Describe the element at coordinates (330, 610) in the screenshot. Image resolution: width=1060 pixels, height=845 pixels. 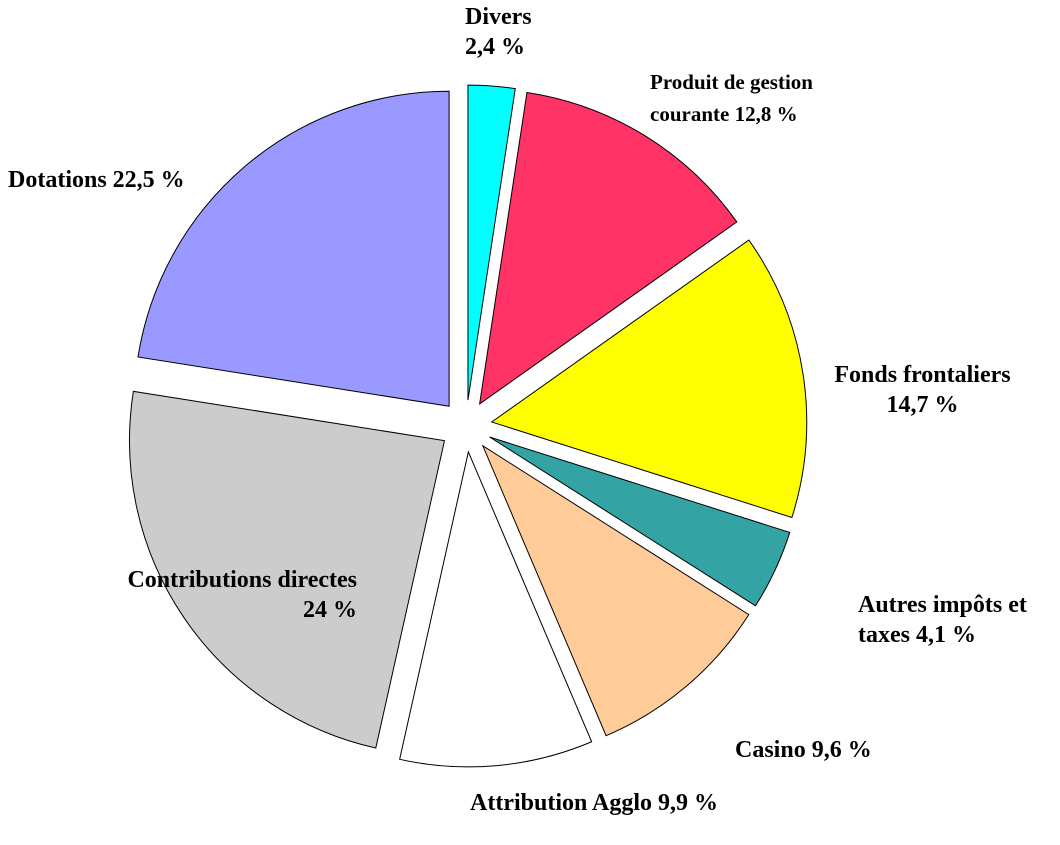
I see `value-label: 24 %` at that location.